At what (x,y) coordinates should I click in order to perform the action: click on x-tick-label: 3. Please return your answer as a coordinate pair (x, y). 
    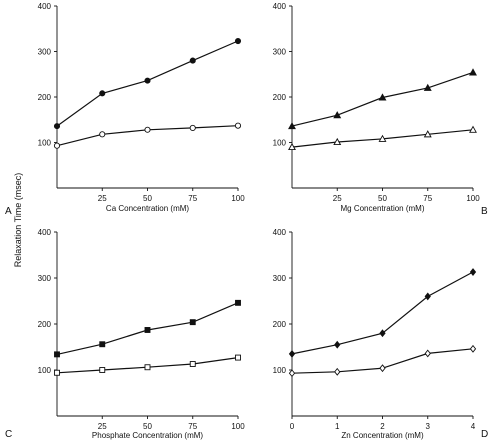
    Looking at the image, I should click on (428, 426).